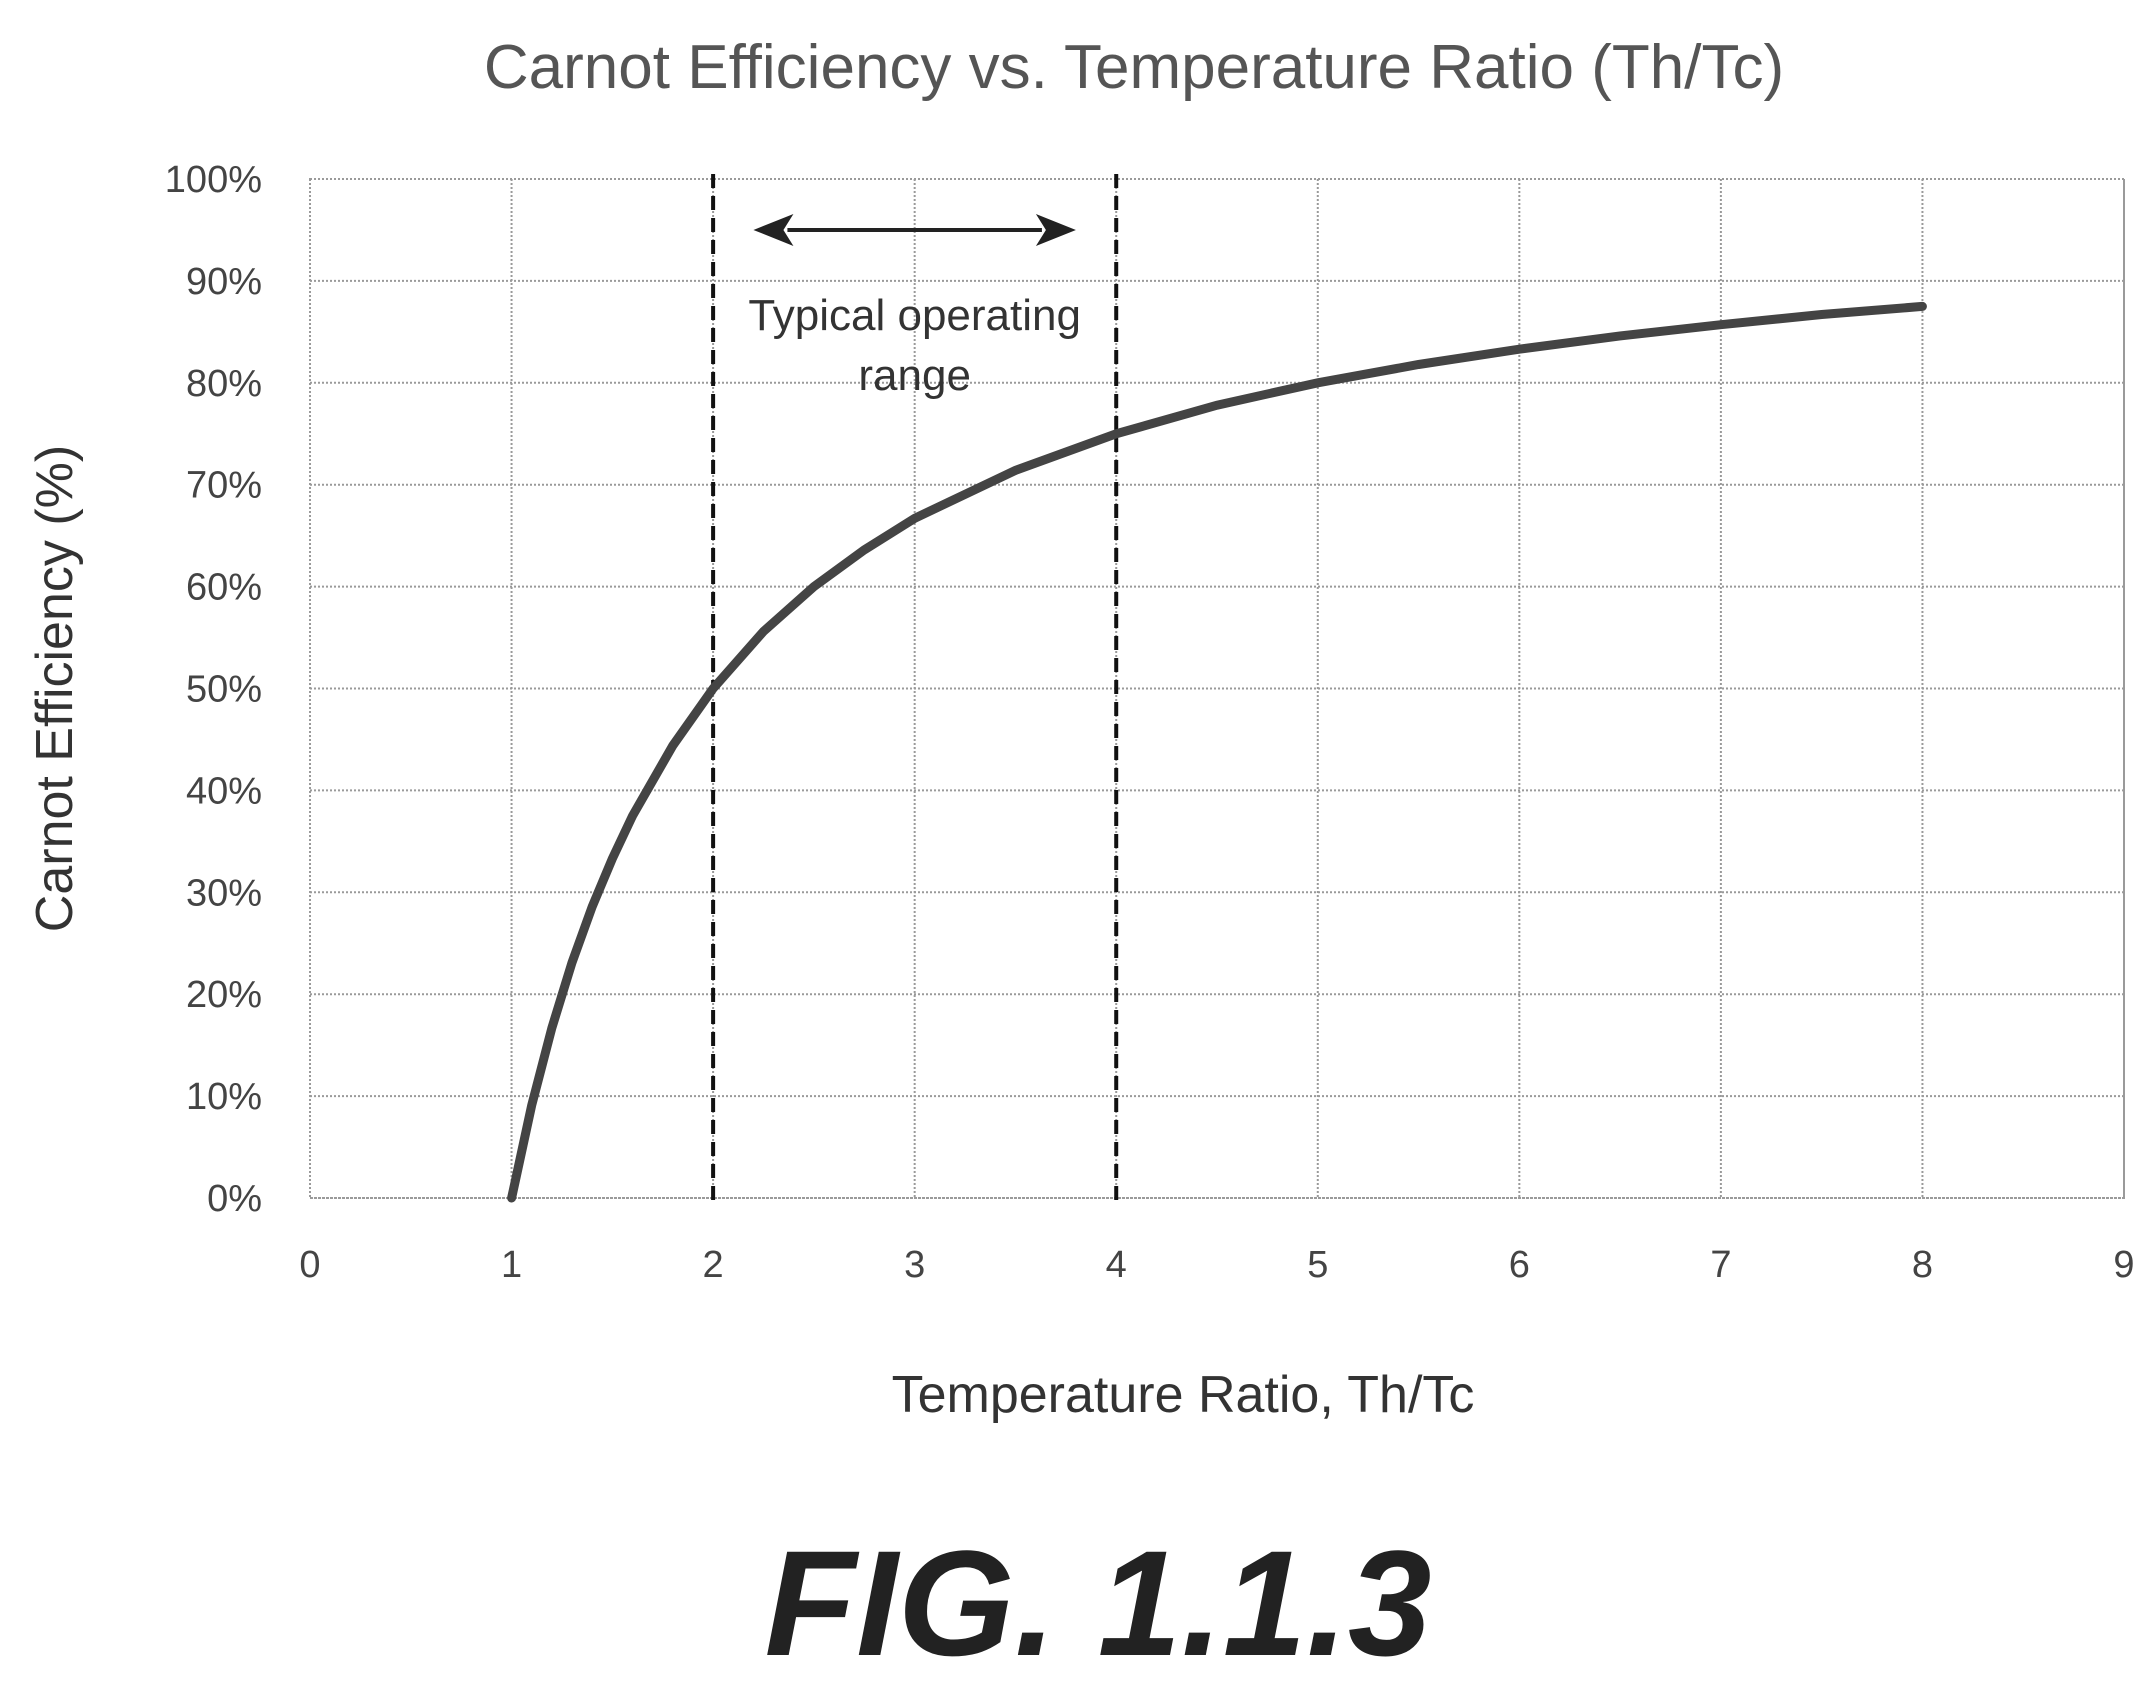 The height and width of the screenshot is (1690, 2154). Describe the element at coordinates (224, 791) in the screenshot. I see `y-tick-label: 40%` at that location.